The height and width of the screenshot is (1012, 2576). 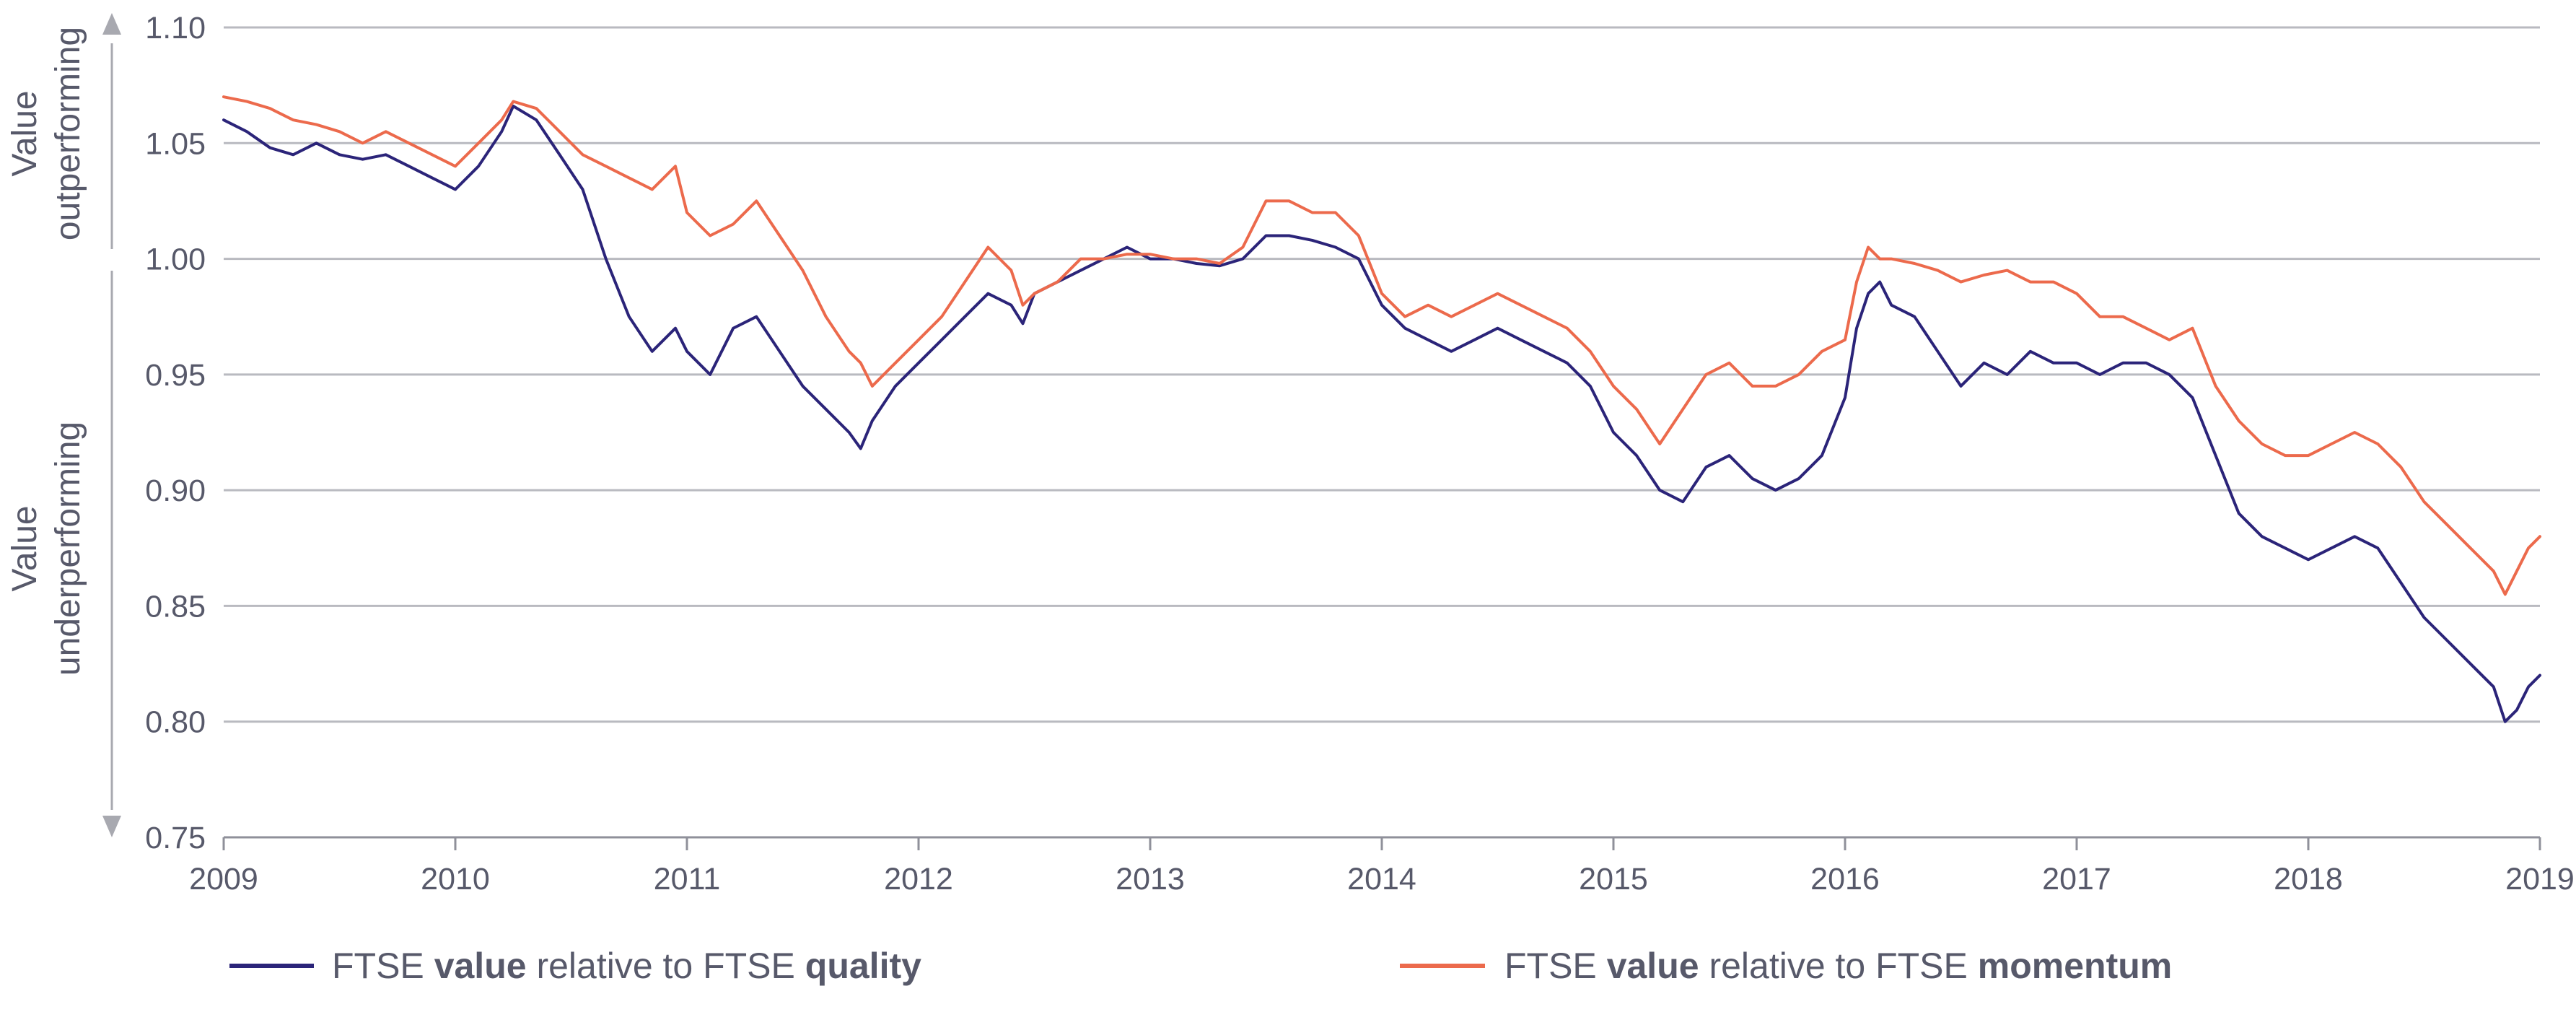 I want to click on x-tick-label: 2013, so click(x=1150, y=879).